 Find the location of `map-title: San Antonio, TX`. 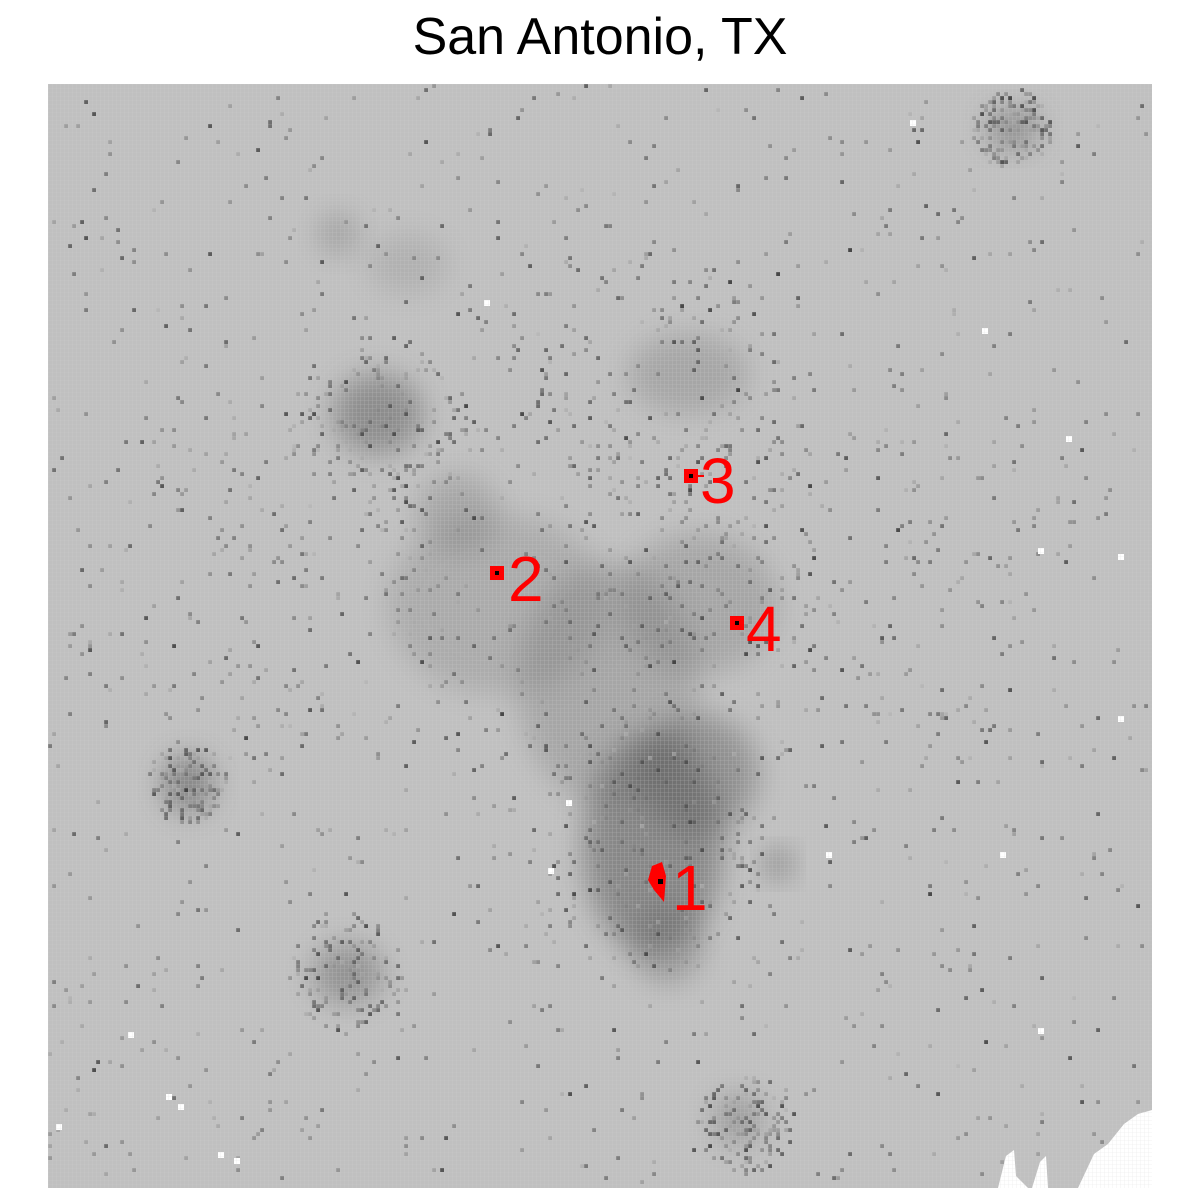

map-title: San Antonio, TX is located at coordinates (600, 37).